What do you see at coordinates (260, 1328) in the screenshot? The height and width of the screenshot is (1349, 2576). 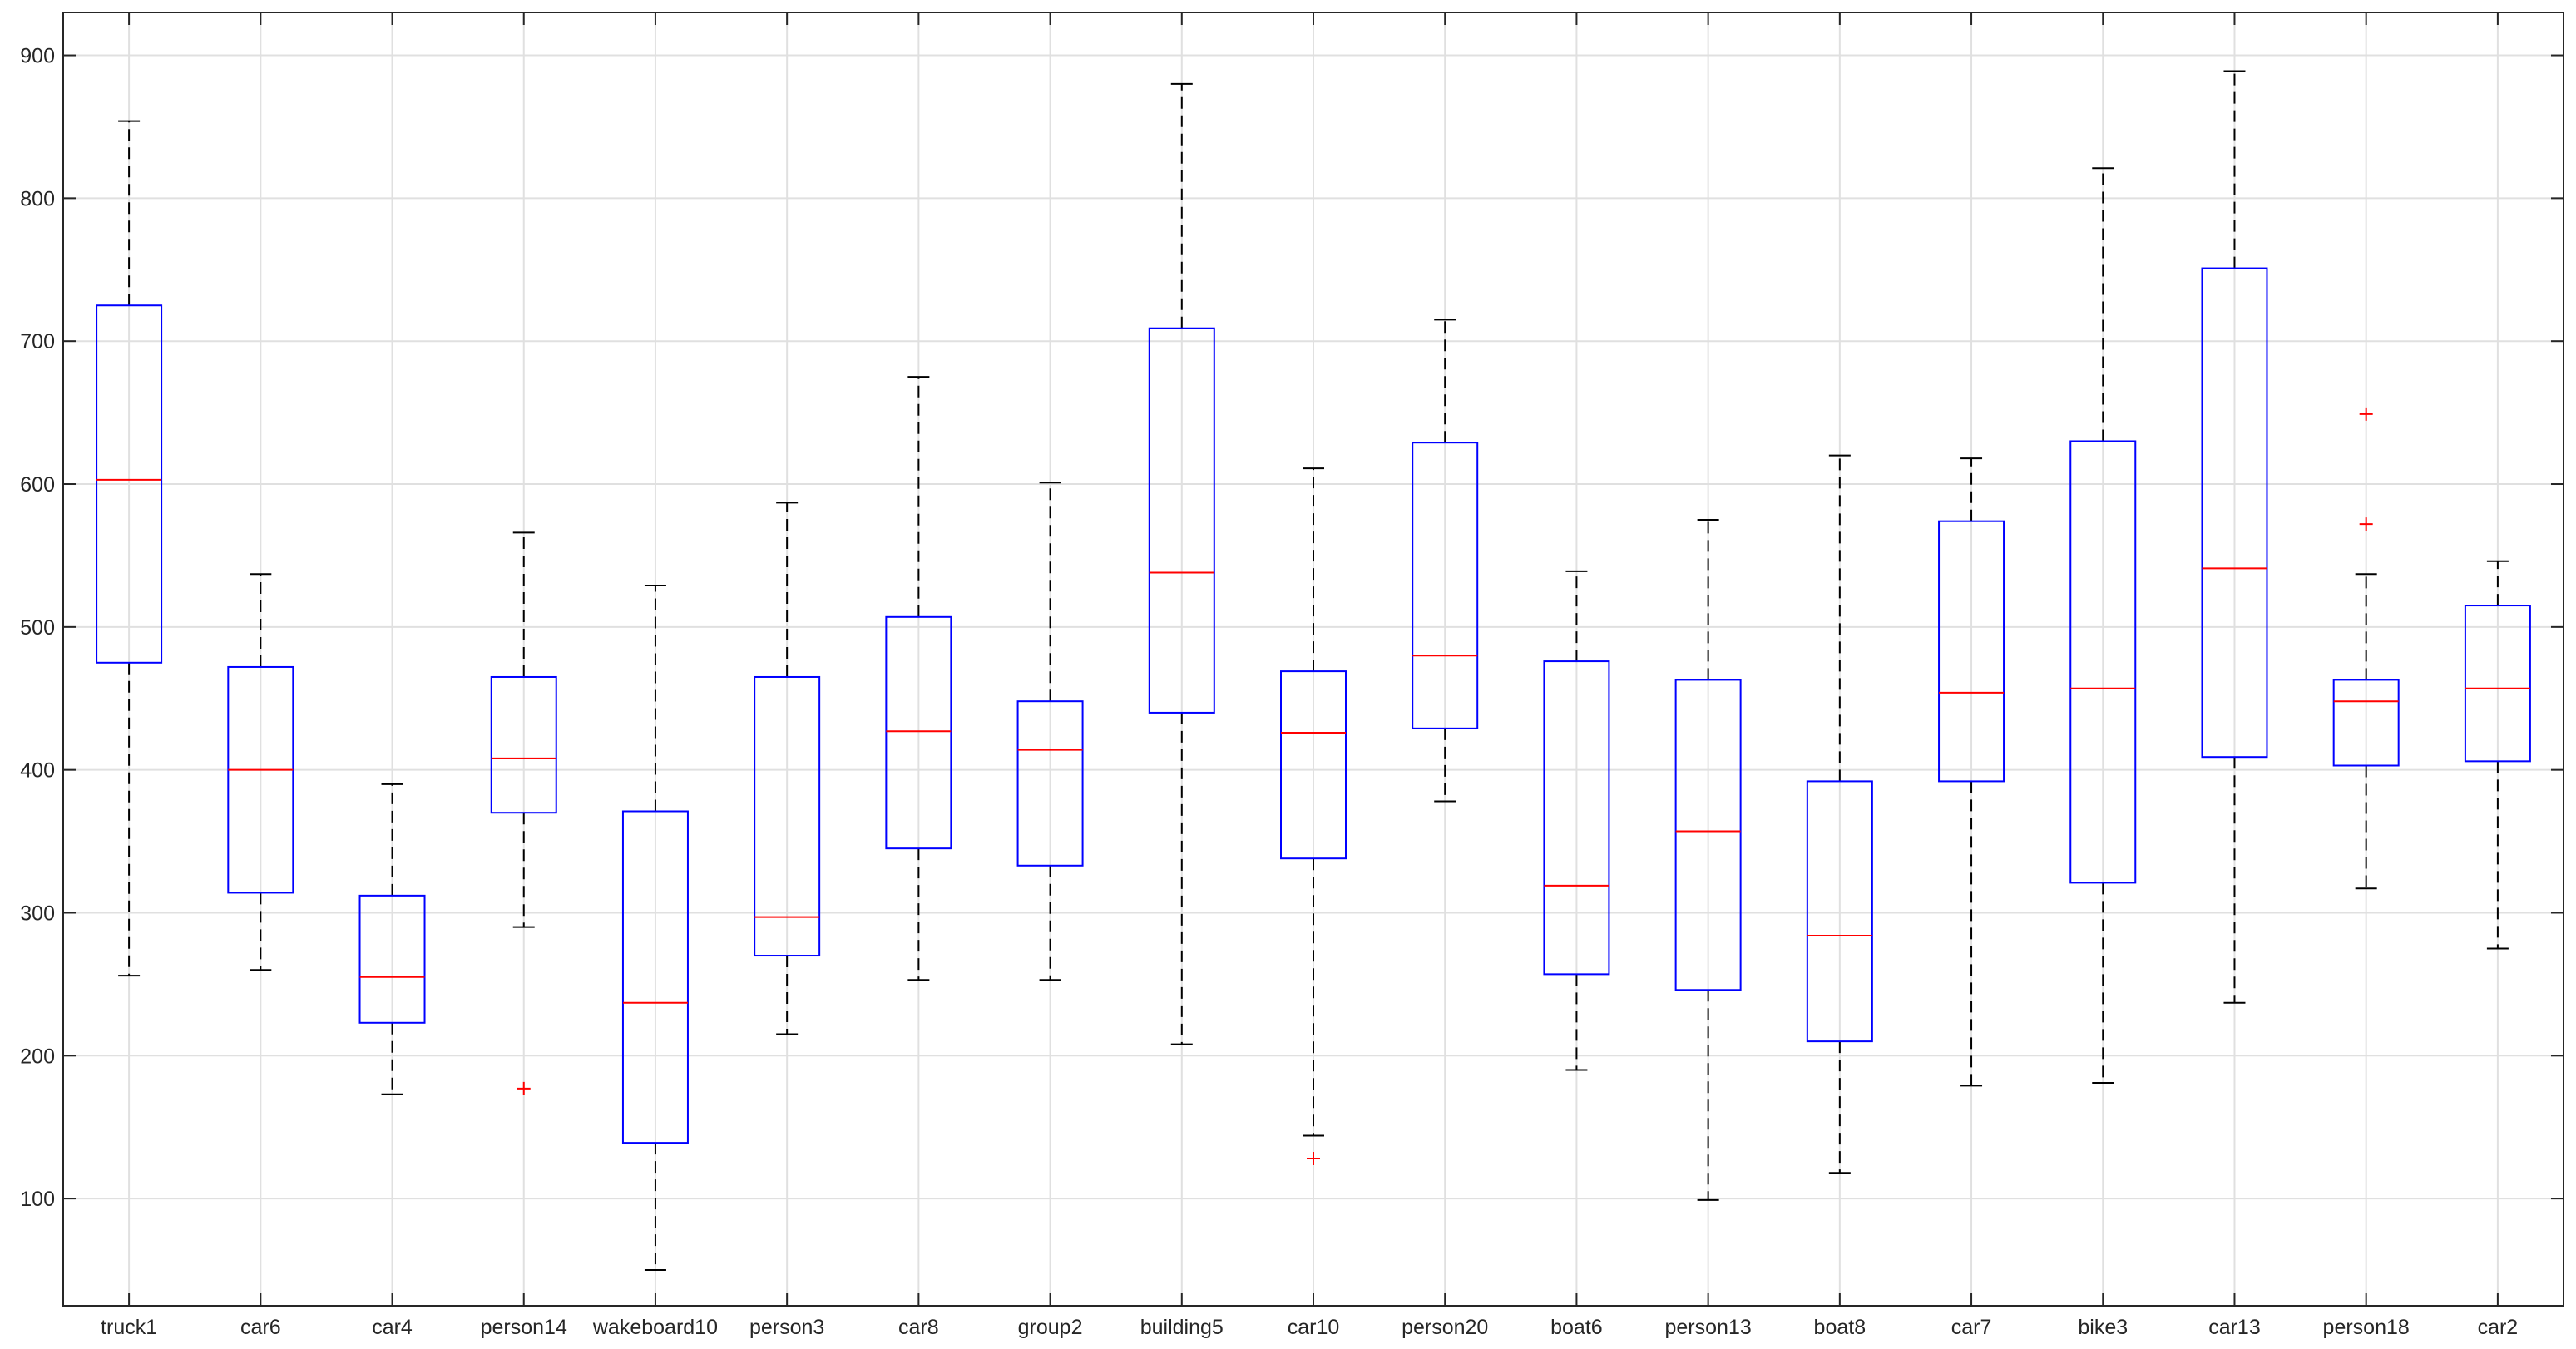 I see `x-tick-label-car6: car6` at bounding box center [260, 1328].